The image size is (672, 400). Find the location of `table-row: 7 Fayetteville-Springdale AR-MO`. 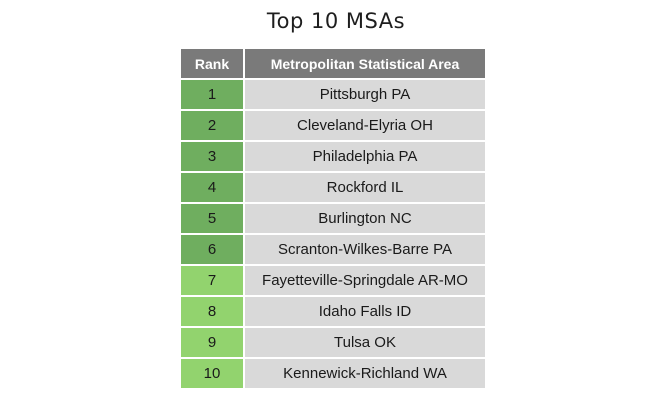

table-row: 7 Fayetteville-Springdale AR-MO is located at coordinates (333, 280).